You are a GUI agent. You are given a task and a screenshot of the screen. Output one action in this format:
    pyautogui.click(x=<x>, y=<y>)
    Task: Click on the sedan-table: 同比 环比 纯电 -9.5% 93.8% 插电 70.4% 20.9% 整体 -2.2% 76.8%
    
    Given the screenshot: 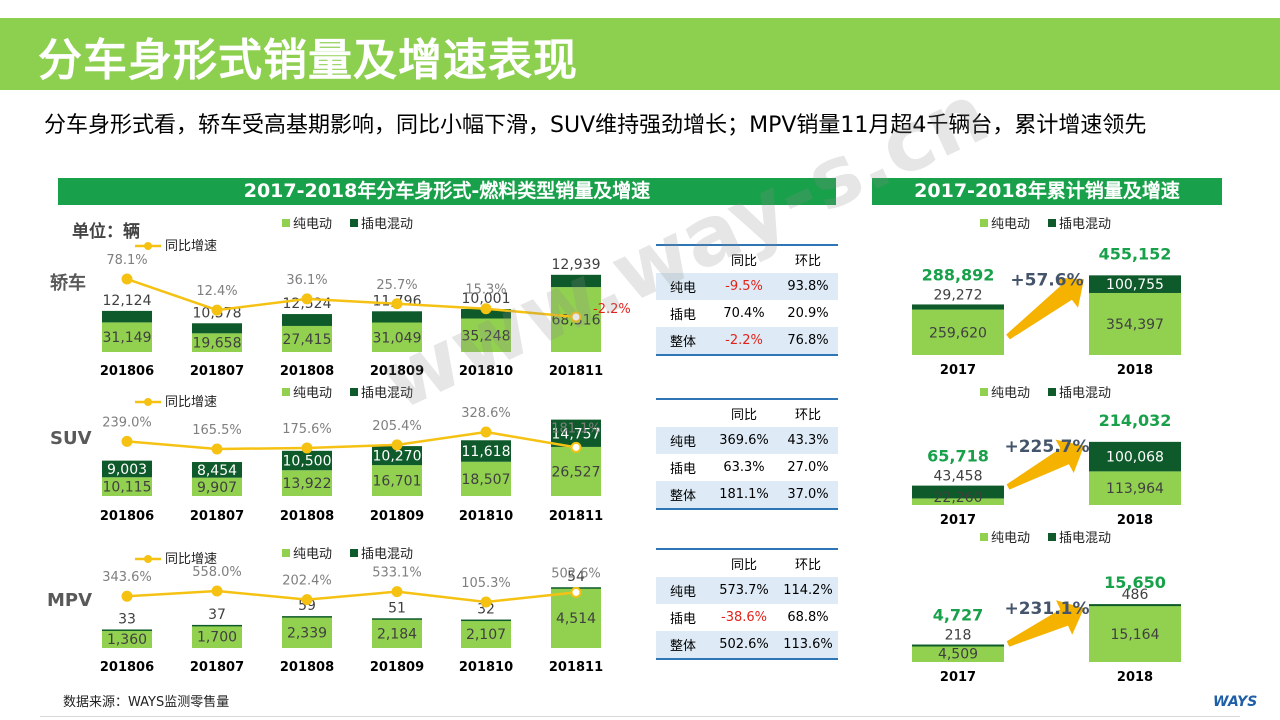 What is the action you would take?
    pyautogui.click(x=747, y=300)
    